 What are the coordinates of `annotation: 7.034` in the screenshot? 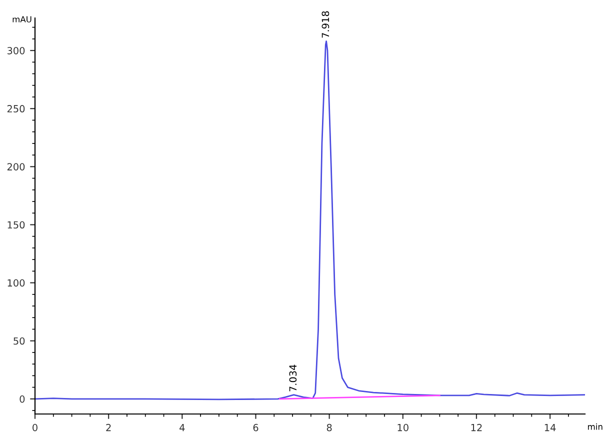 It's located at (293, 378).